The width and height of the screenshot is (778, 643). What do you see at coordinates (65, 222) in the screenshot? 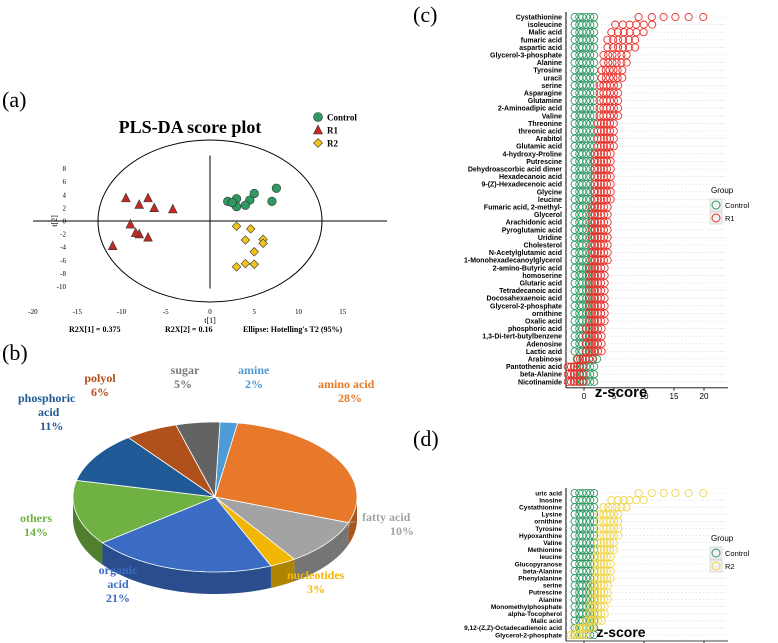
I see `y-tick-label: 0` at bounding box center [65, 222].